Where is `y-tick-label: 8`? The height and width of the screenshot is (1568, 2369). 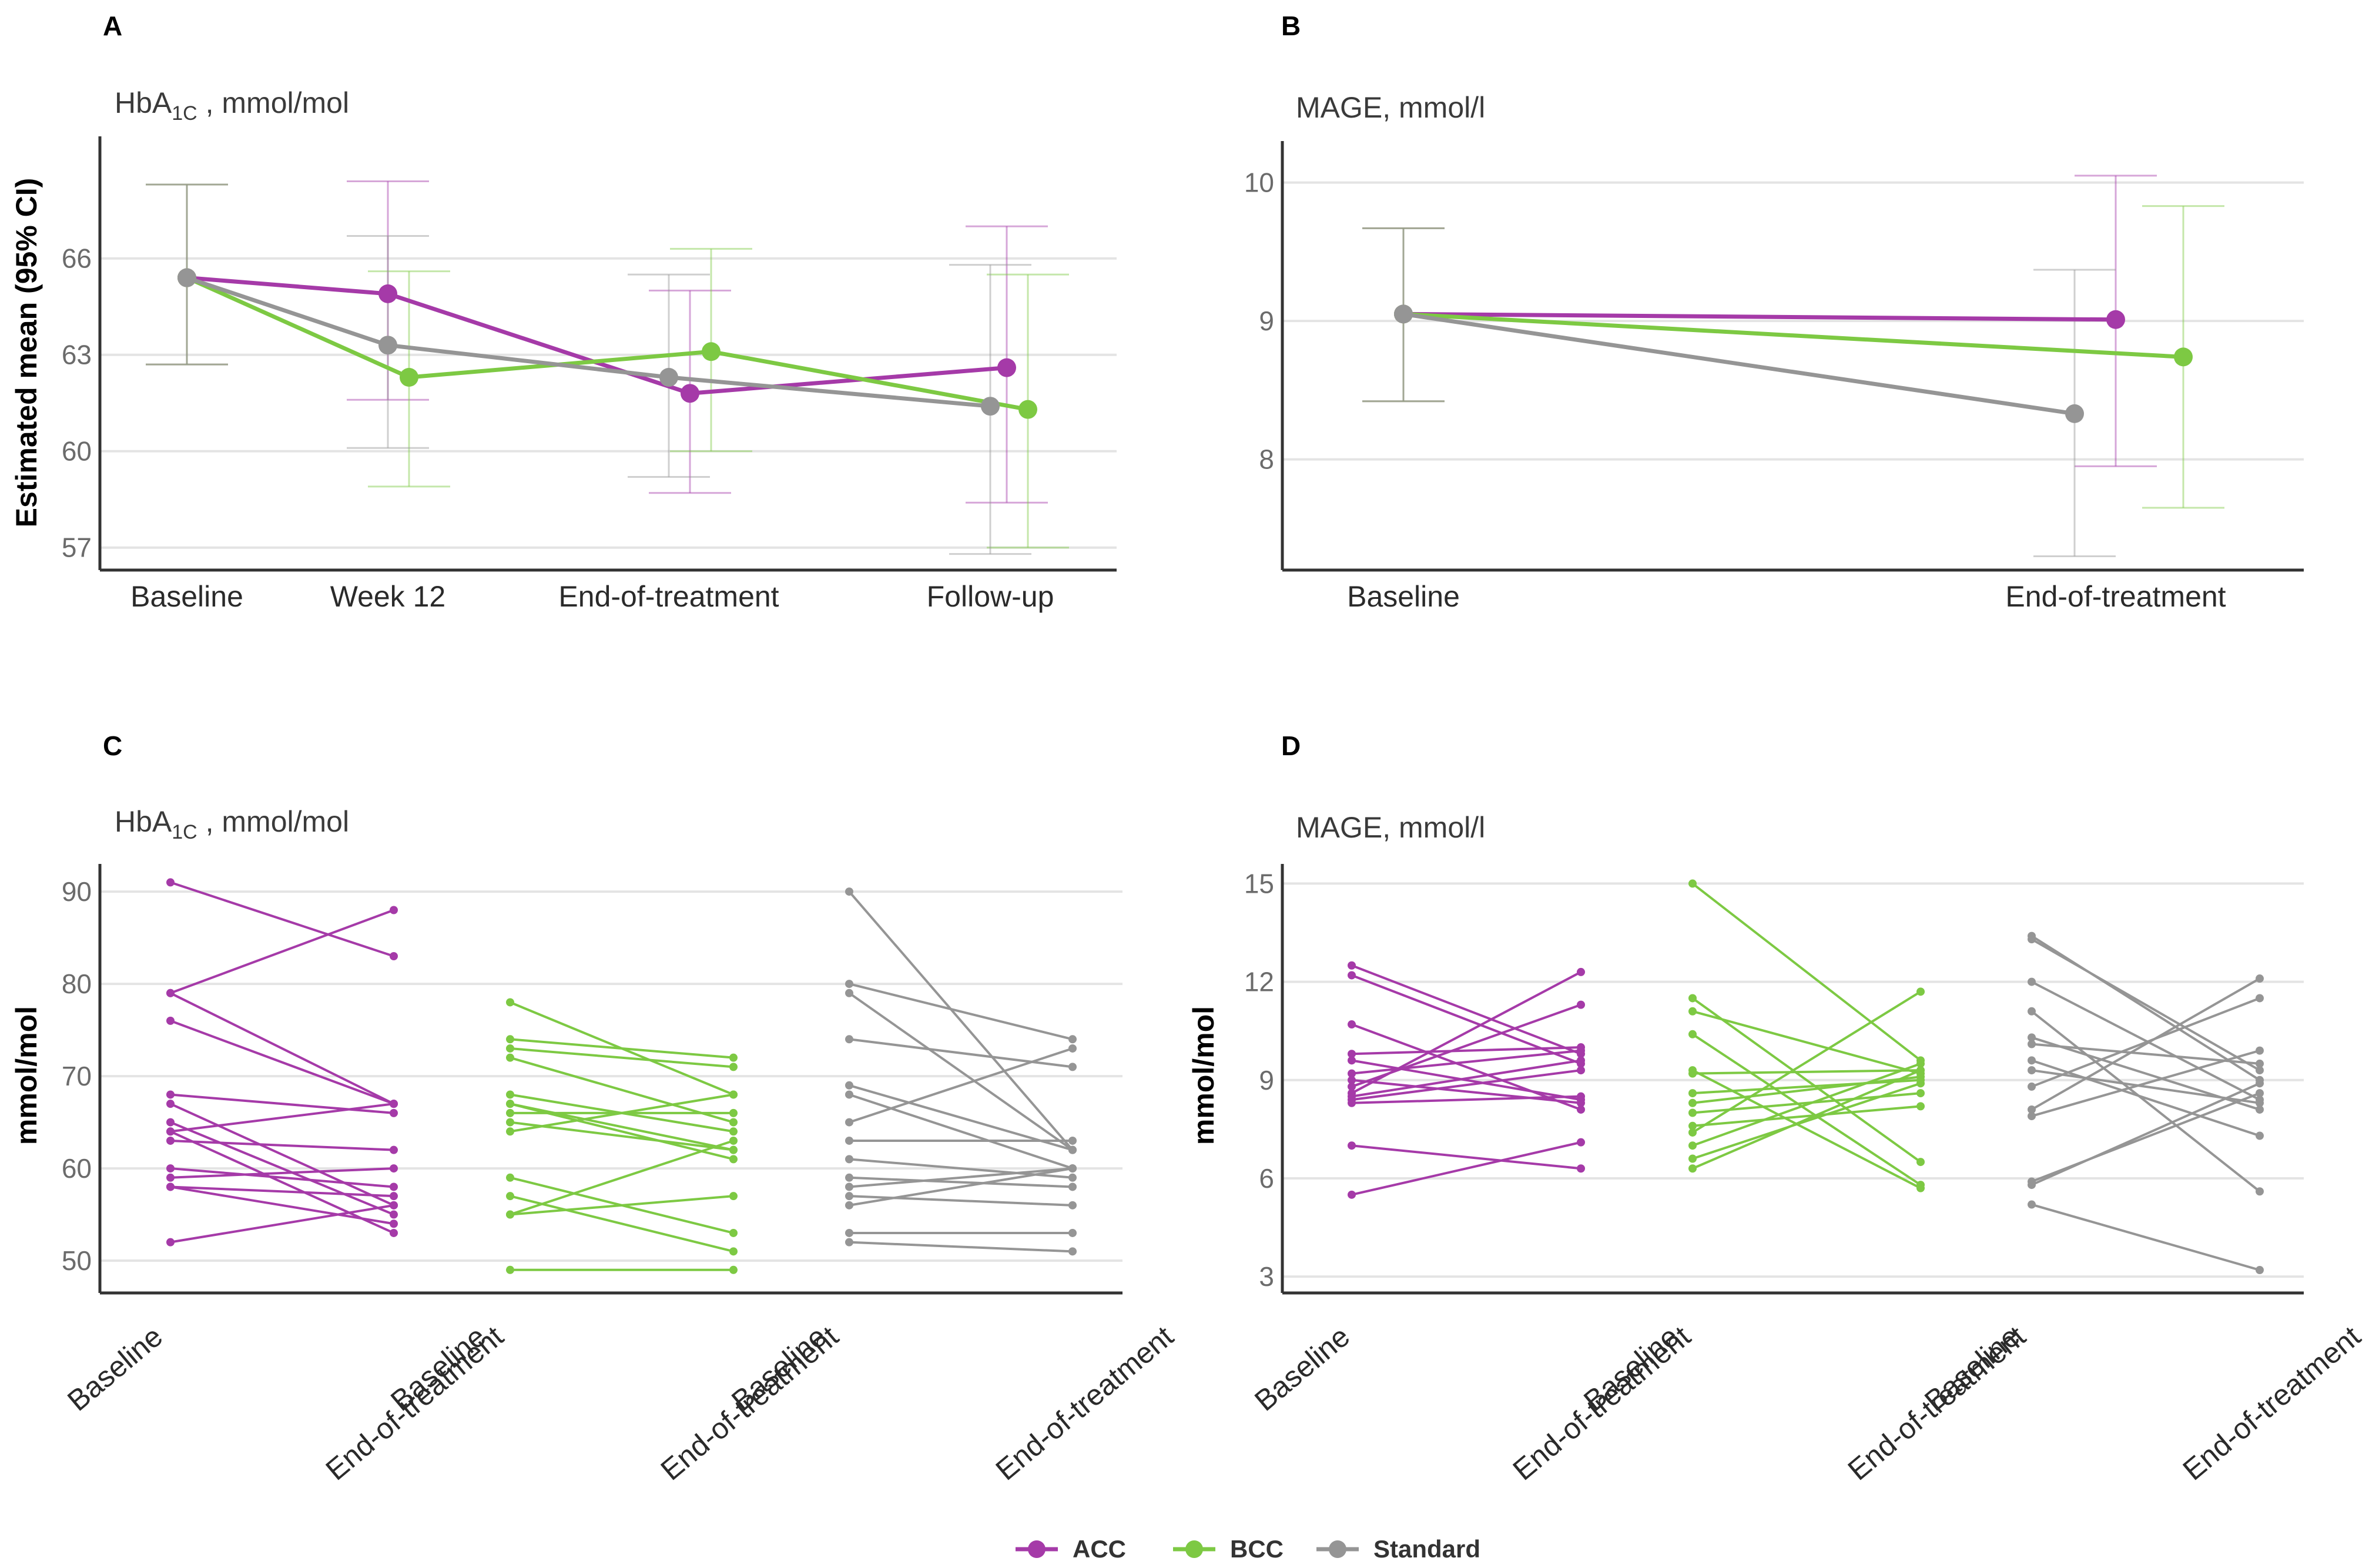
y-tick-label: 8 is located at coordinates (1266, 460).